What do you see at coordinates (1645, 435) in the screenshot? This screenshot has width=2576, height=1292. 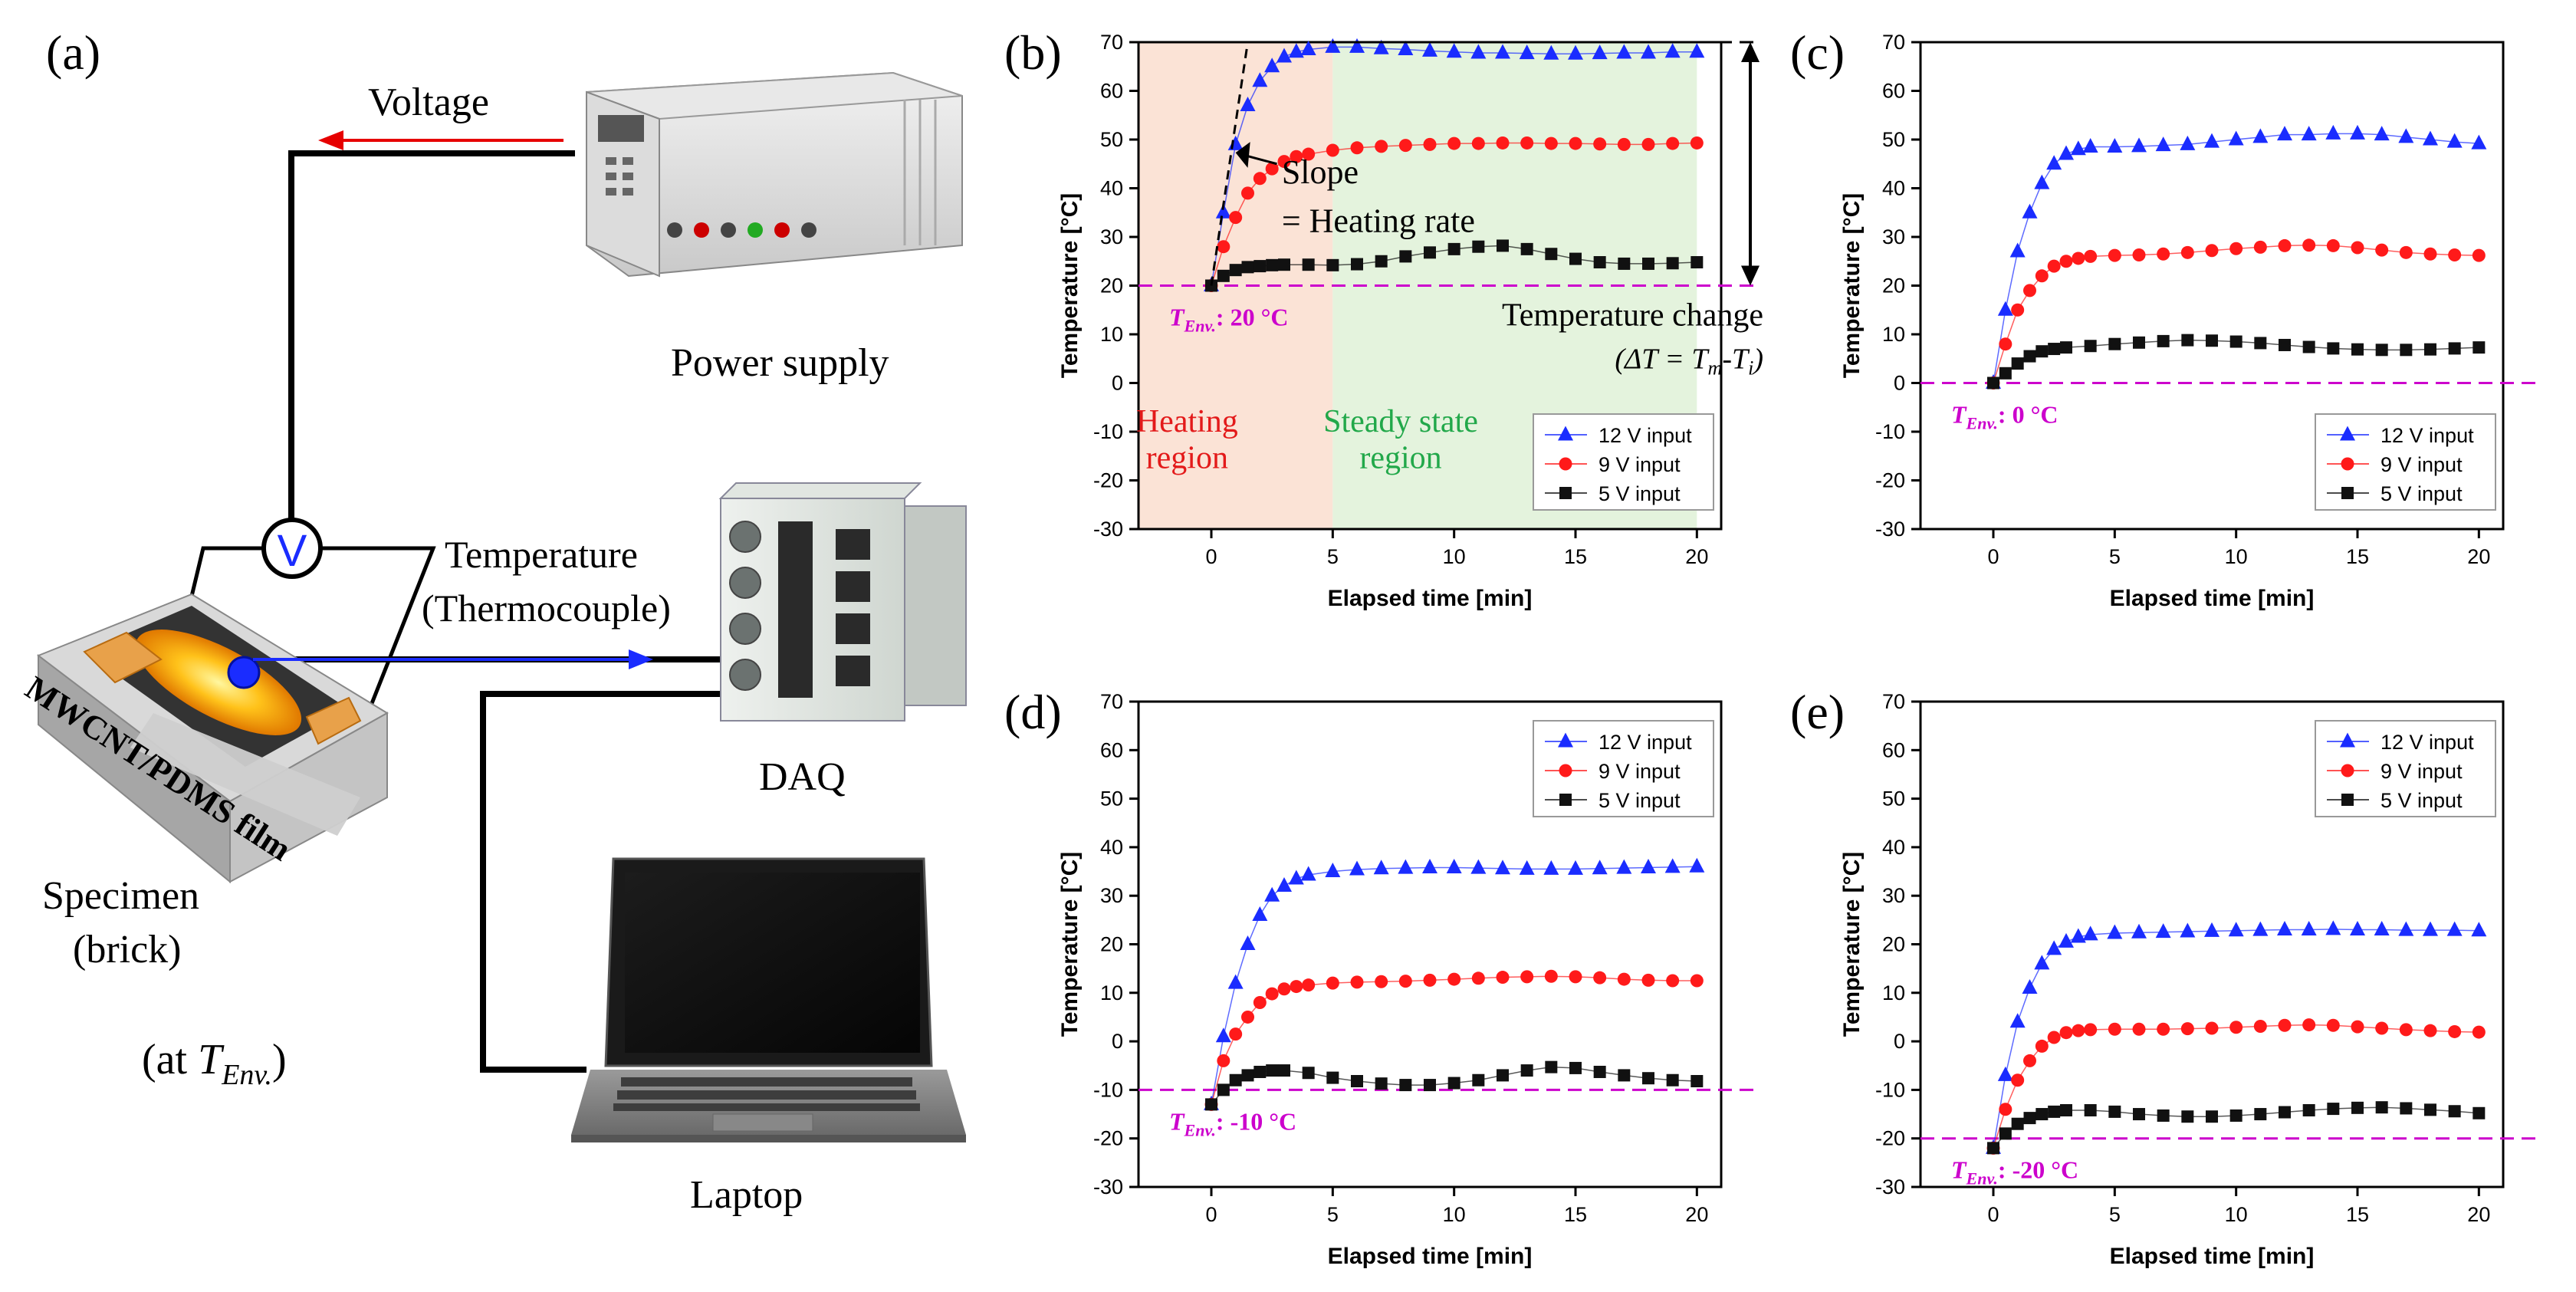 I see `legend-label: 12 V input` at bounding box center [1645, 435].